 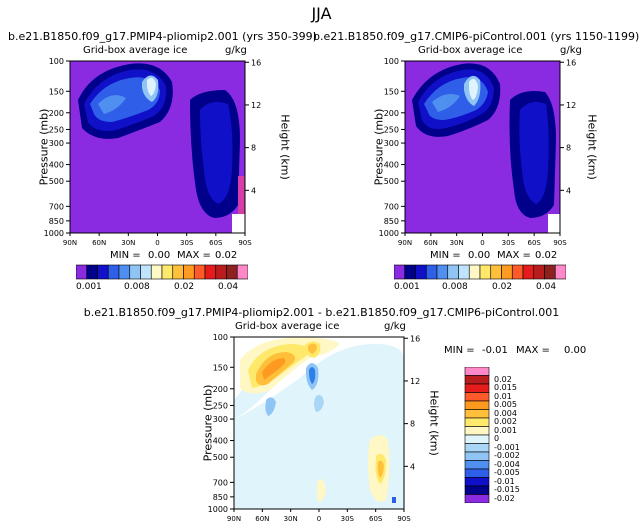 What do you see at coordinates (208, 423) in the screenshot?
I see `y-axis-label: Pressure (mb)` at bounding box center [208, 423].